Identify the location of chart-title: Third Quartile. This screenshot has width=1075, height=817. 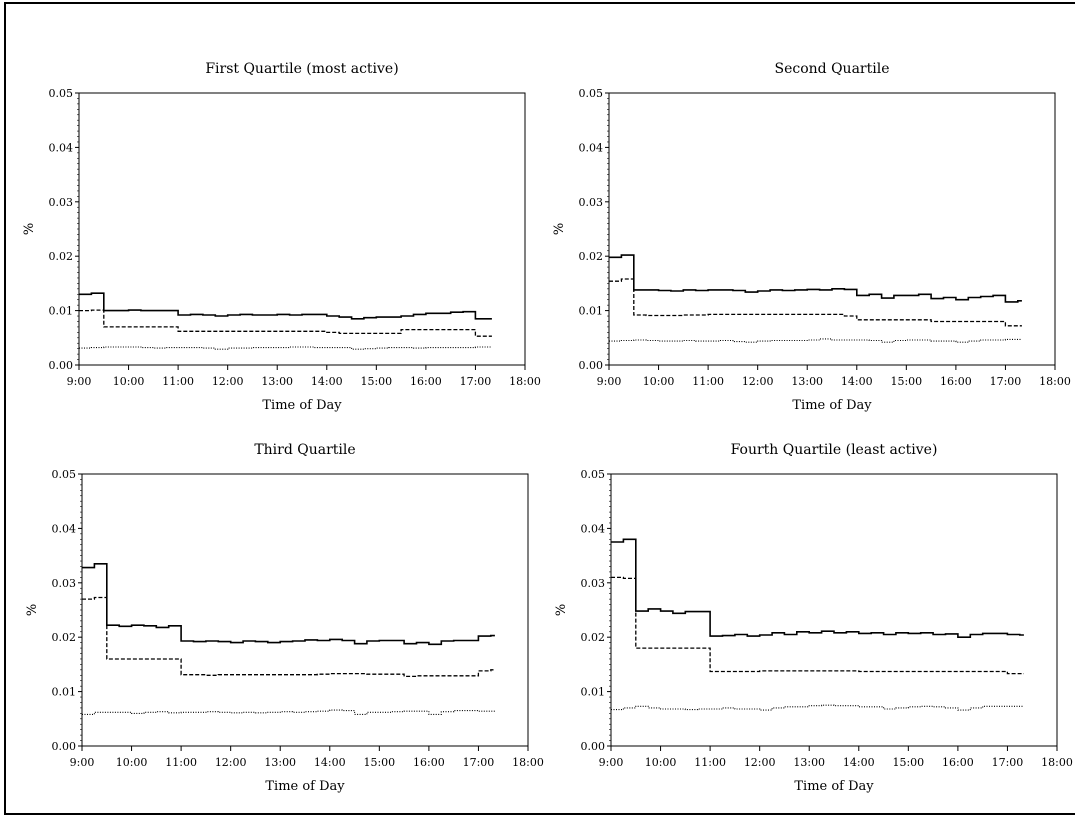
(304, 450).